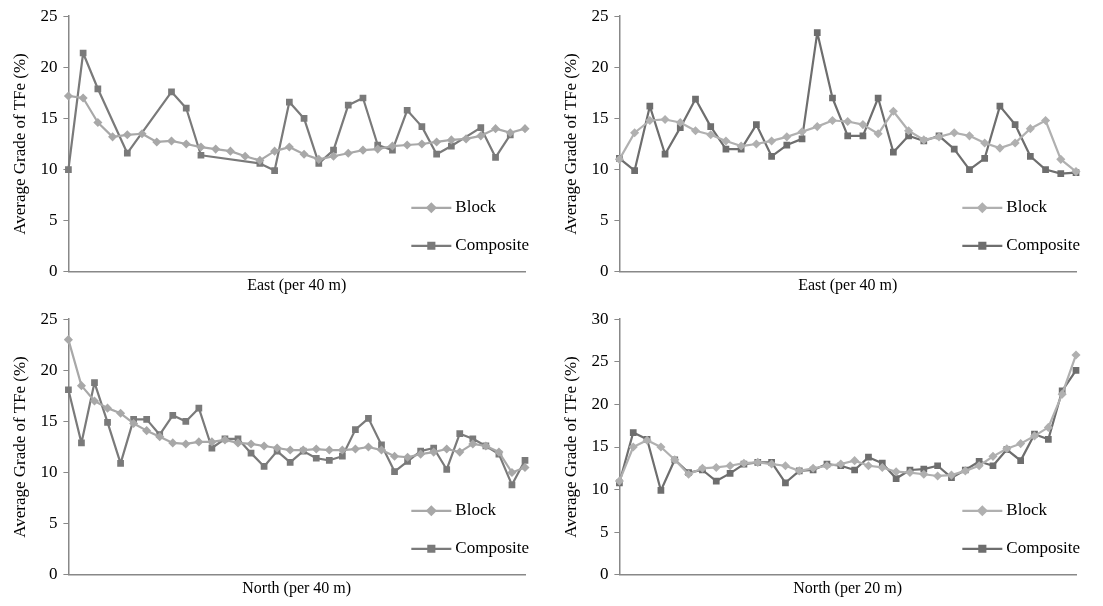 This screenshot has height=606, width=1103. I want to click on x-axis-title: North (per 20 m), so click(848, 587).